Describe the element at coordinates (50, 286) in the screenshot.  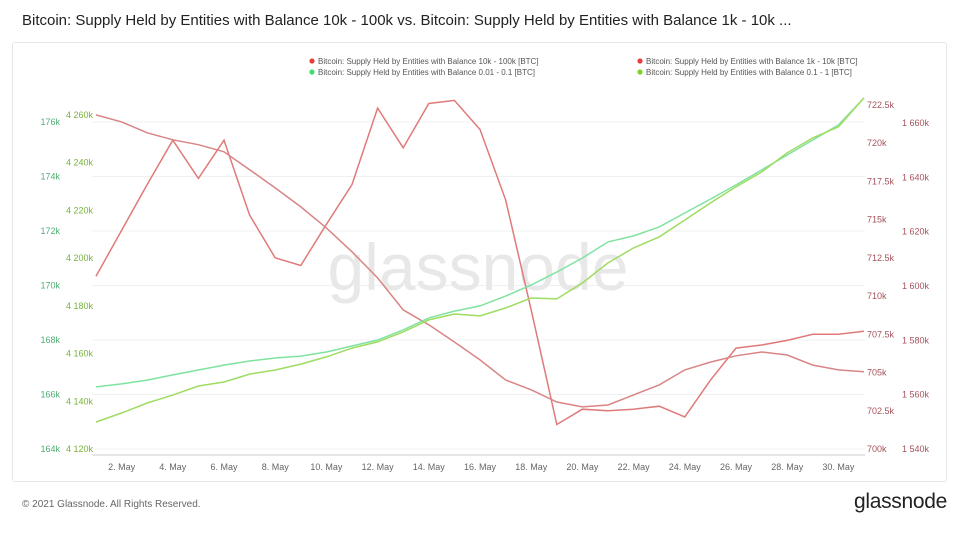
I see `y-tick-label-left-outer: 170k` at that location.